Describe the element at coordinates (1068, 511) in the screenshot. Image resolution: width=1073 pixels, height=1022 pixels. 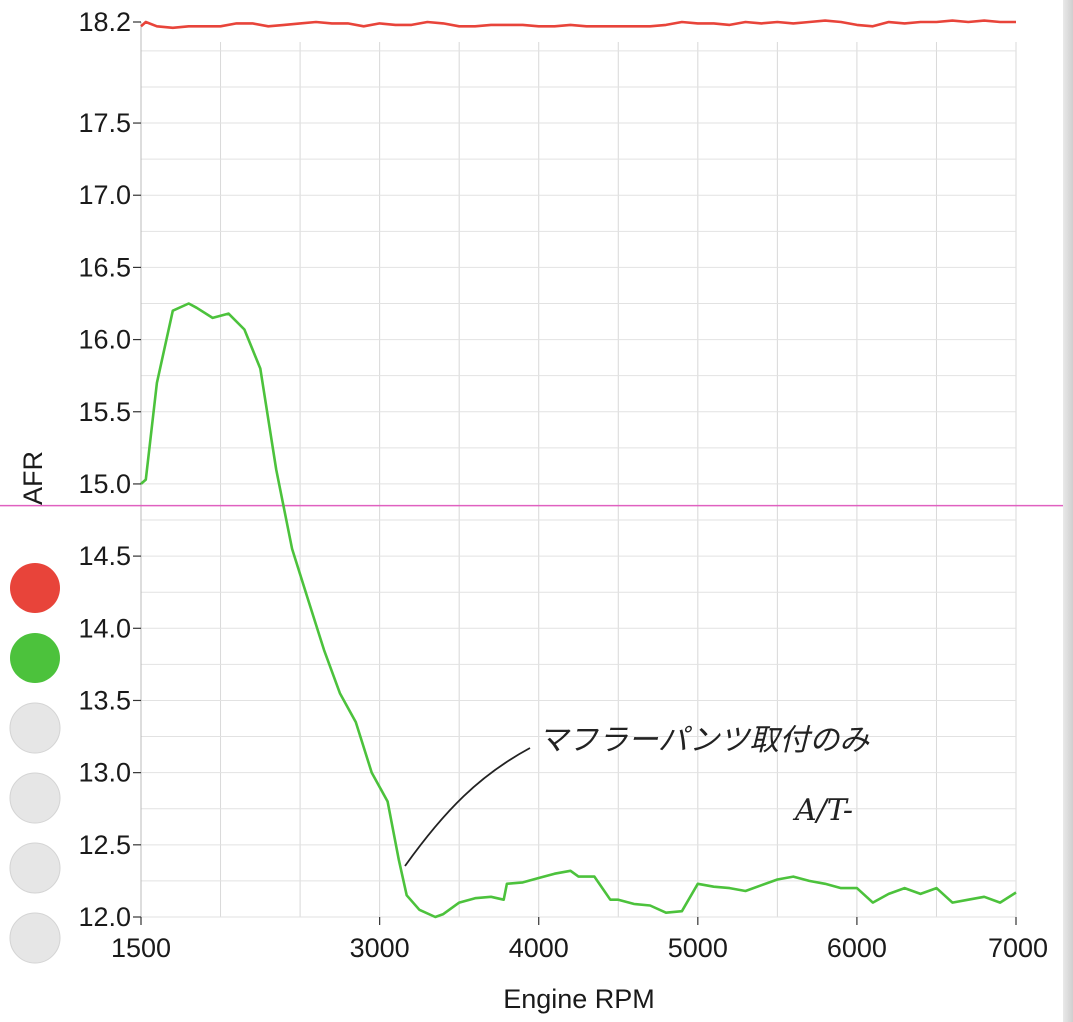
I see `scan-edge` at that location.